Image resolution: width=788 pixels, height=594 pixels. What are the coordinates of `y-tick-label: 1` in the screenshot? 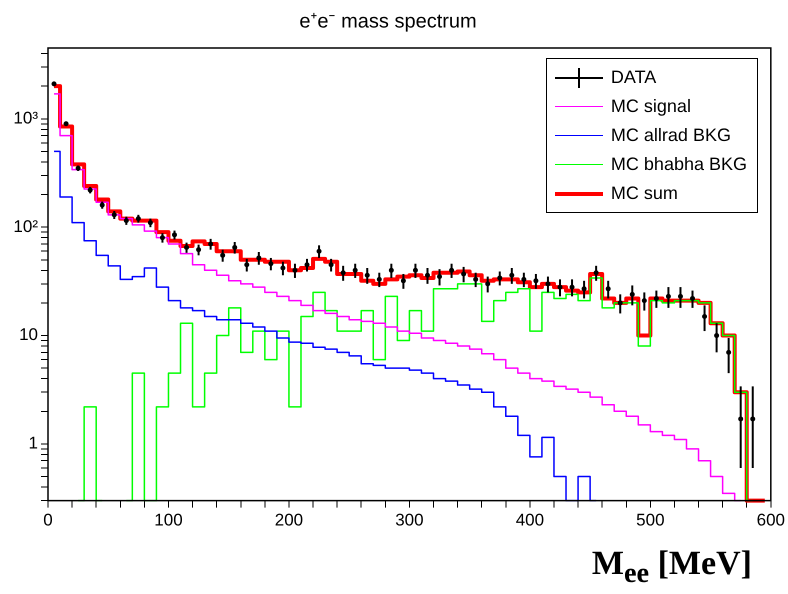 It's located at (33, 443).